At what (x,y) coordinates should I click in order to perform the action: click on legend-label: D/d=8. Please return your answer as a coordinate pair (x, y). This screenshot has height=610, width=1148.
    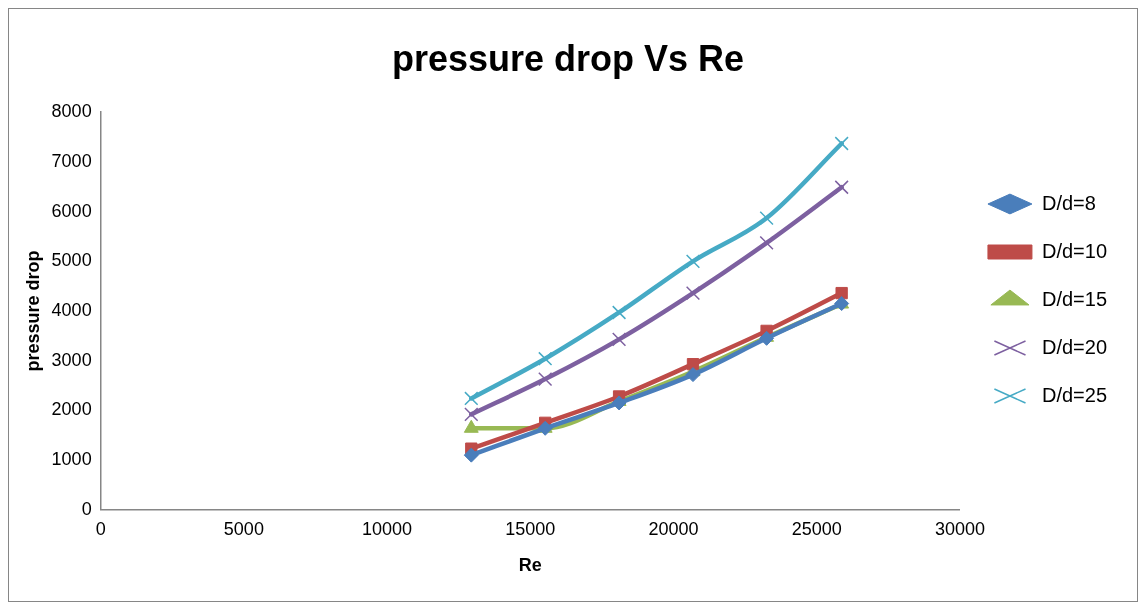
    Looking at the image, I should click on (1068, 202).